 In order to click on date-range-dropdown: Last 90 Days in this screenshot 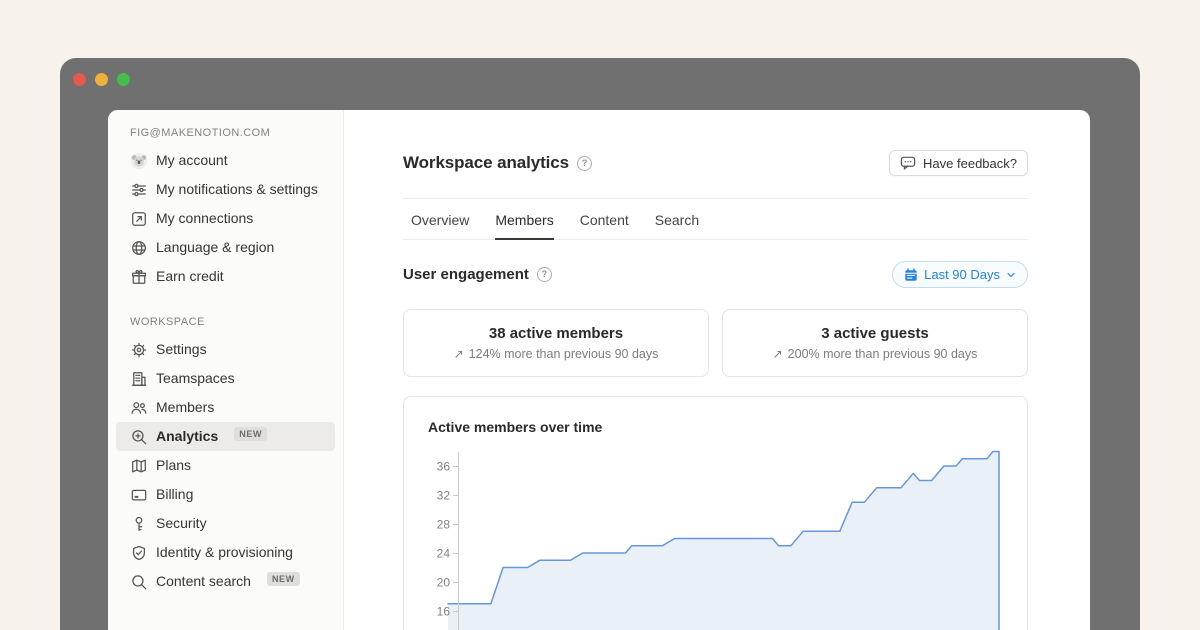, I will do `click(960, 274)`.